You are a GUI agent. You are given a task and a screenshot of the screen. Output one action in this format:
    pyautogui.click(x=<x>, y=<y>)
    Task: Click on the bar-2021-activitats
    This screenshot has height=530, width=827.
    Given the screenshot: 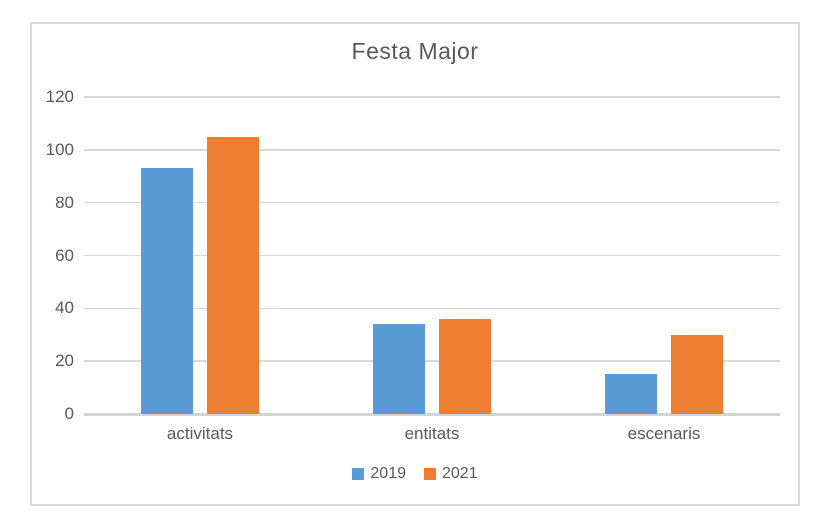 What is the action you would take?
    pyautogui.click(x=233, y=275)
    